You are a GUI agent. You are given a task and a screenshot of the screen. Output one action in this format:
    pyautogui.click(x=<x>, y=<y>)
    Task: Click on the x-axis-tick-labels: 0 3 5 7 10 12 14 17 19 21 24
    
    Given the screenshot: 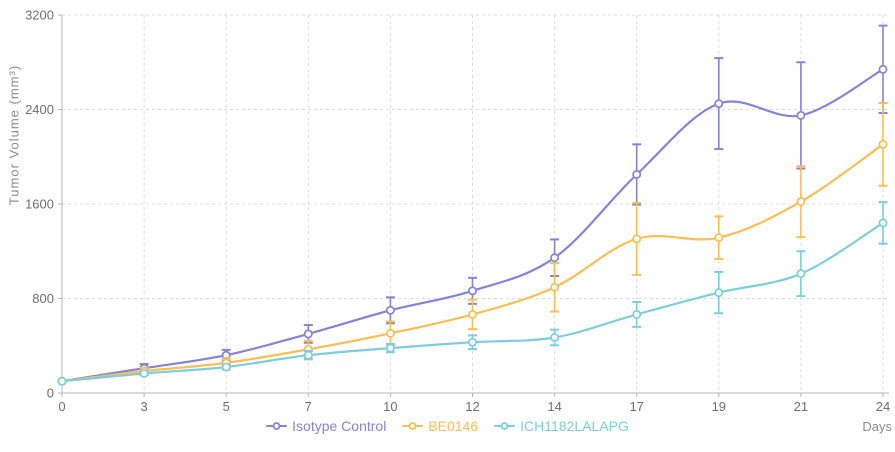 What is the action you would take?
    pyautogui.click(x=474, y=406)
    